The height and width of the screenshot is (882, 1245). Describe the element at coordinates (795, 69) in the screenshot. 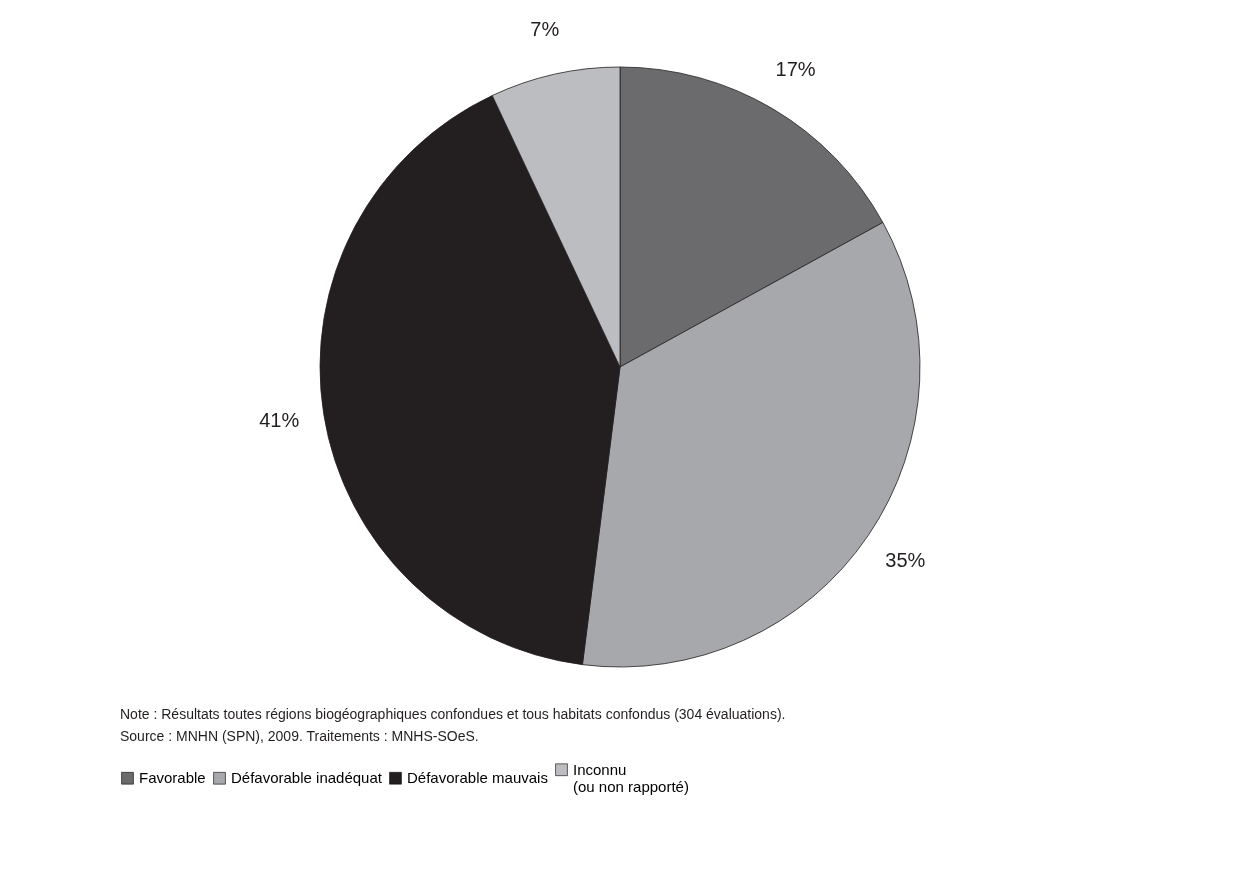

I see `data-label: 17%` at that location.